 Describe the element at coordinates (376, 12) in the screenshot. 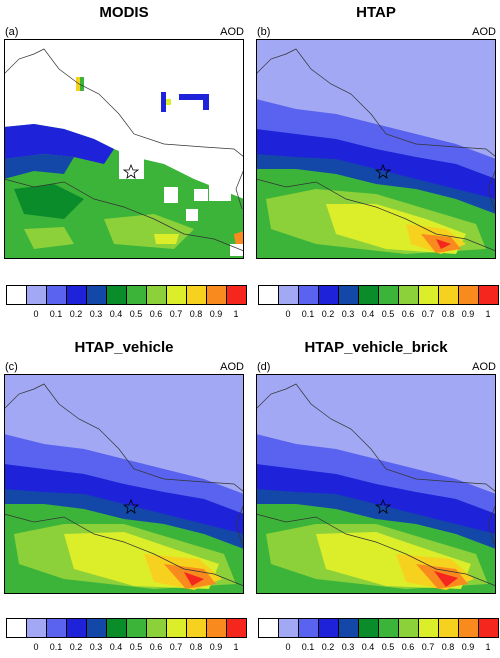

I see `panel-title: HTAP` at that location.